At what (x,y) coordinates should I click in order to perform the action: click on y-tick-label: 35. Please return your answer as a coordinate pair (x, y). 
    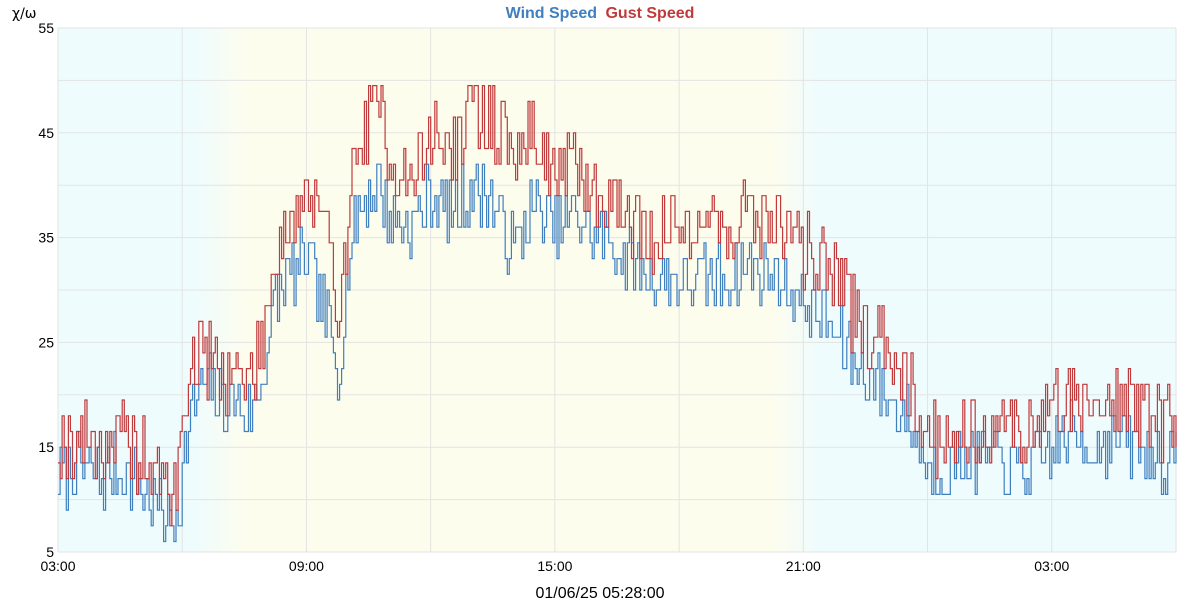
    Looking at the image, I should click on (46, 238).